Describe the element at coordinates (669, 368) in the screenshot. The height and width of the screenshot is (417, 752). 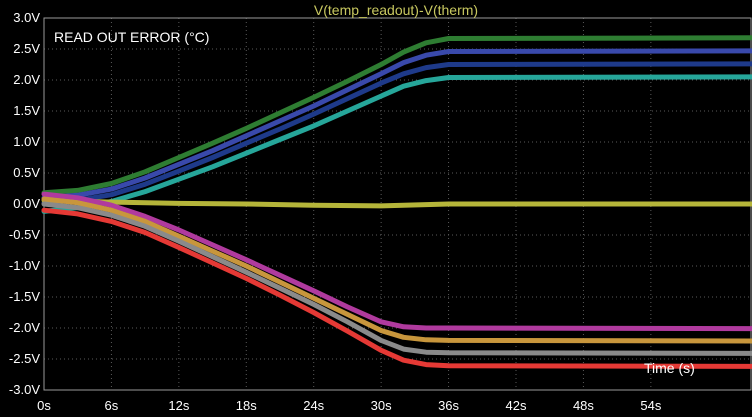
I see `x-axis-label: Time (s)` at that location.